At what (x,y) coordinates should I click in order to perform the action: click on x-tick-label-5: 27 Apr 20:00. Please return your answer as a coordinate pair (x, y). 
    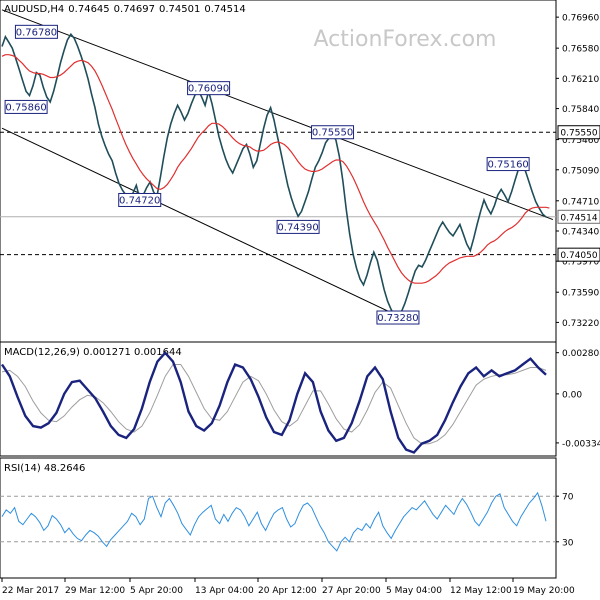
    Looking at the image, I should click on (351, 591).